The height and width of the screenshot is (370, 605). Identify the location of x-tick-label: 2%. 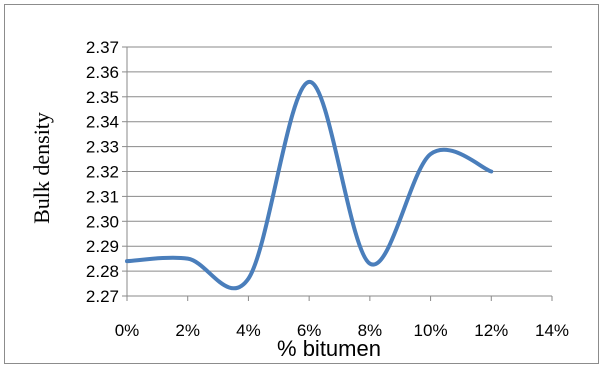
(187, 330).